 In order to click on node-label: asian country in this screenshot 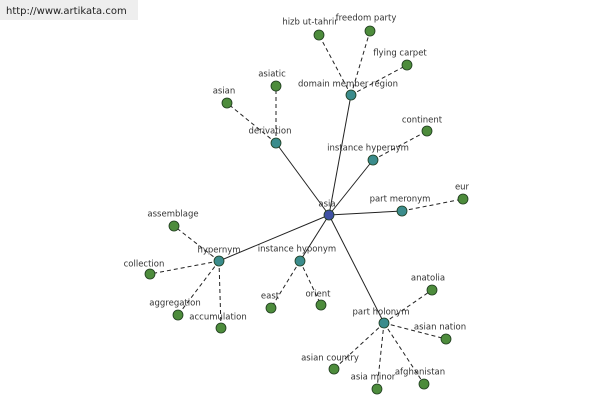, I will do `click(330, 359)`.